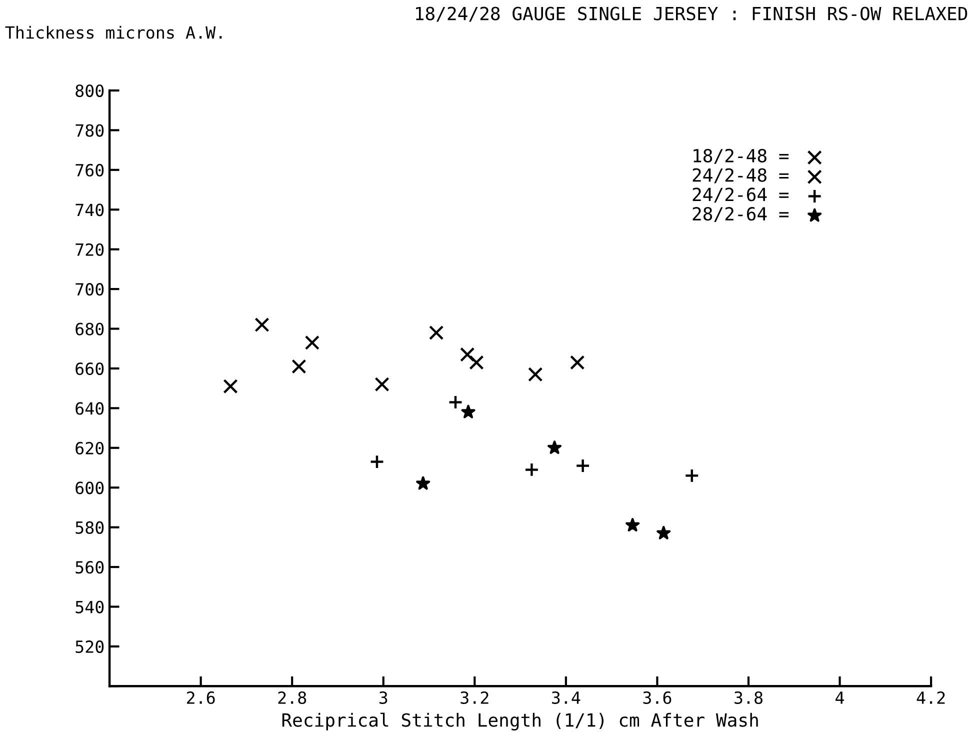  I want to click on y-tick-label: 600, so click(90, 488).